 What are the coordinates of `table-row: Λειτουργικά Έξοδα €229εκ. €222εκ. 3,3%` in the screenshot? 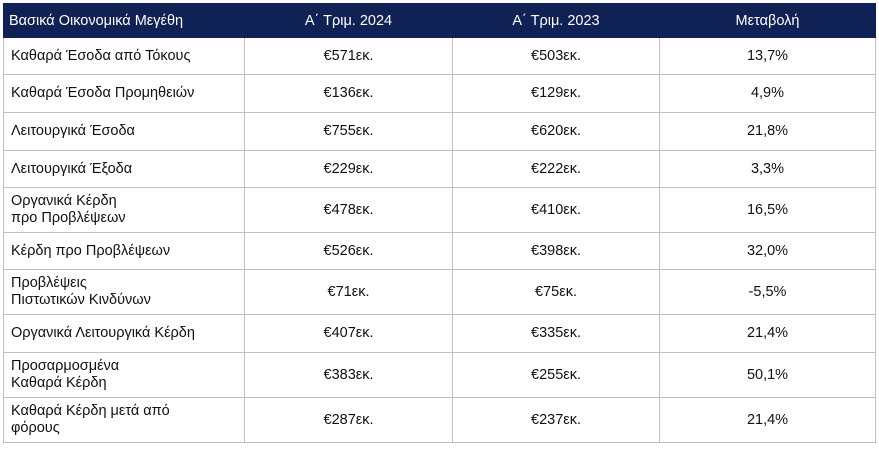 It's located at (439, 169).